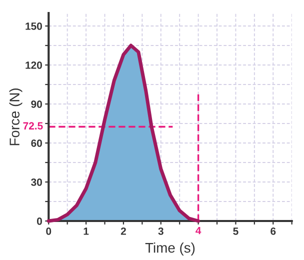 The width and height of the screenshot is (304, 260). What do you see at coordinates (34, 26) in the screenshot?
I see `y-tick-label: 150` at bounding box center [34, 26].